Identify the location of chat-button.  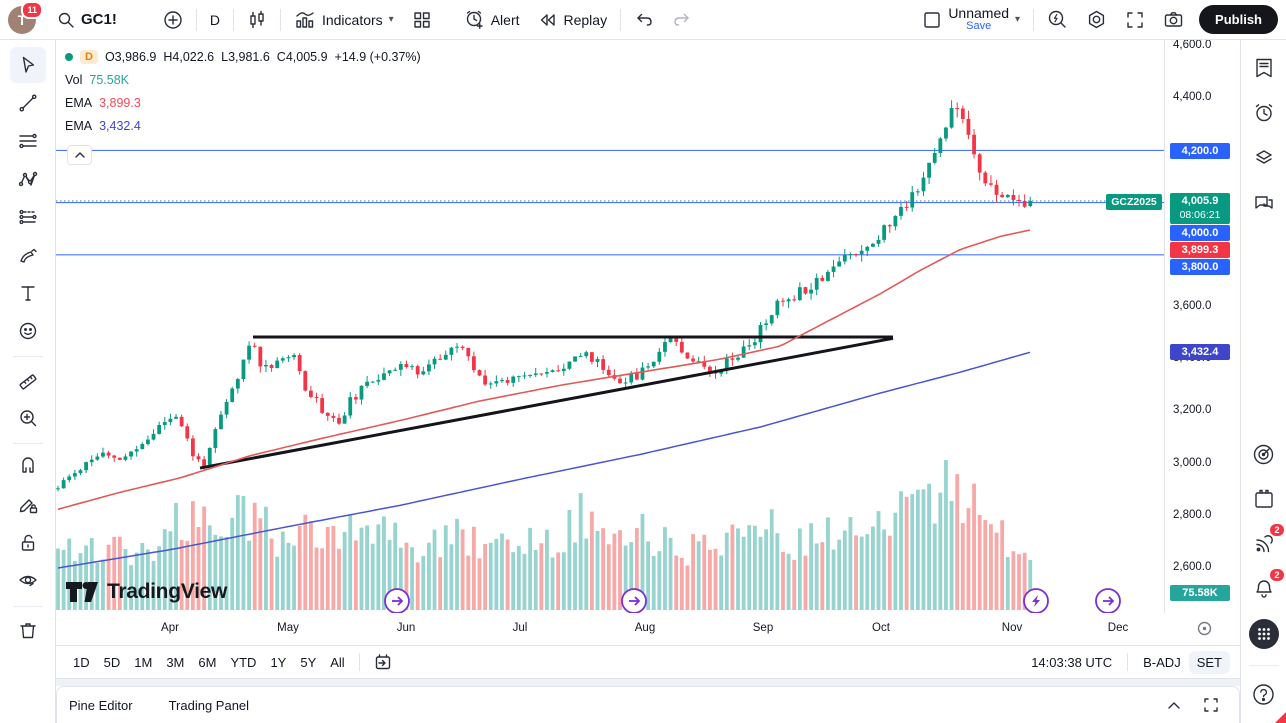
(1264, 203).